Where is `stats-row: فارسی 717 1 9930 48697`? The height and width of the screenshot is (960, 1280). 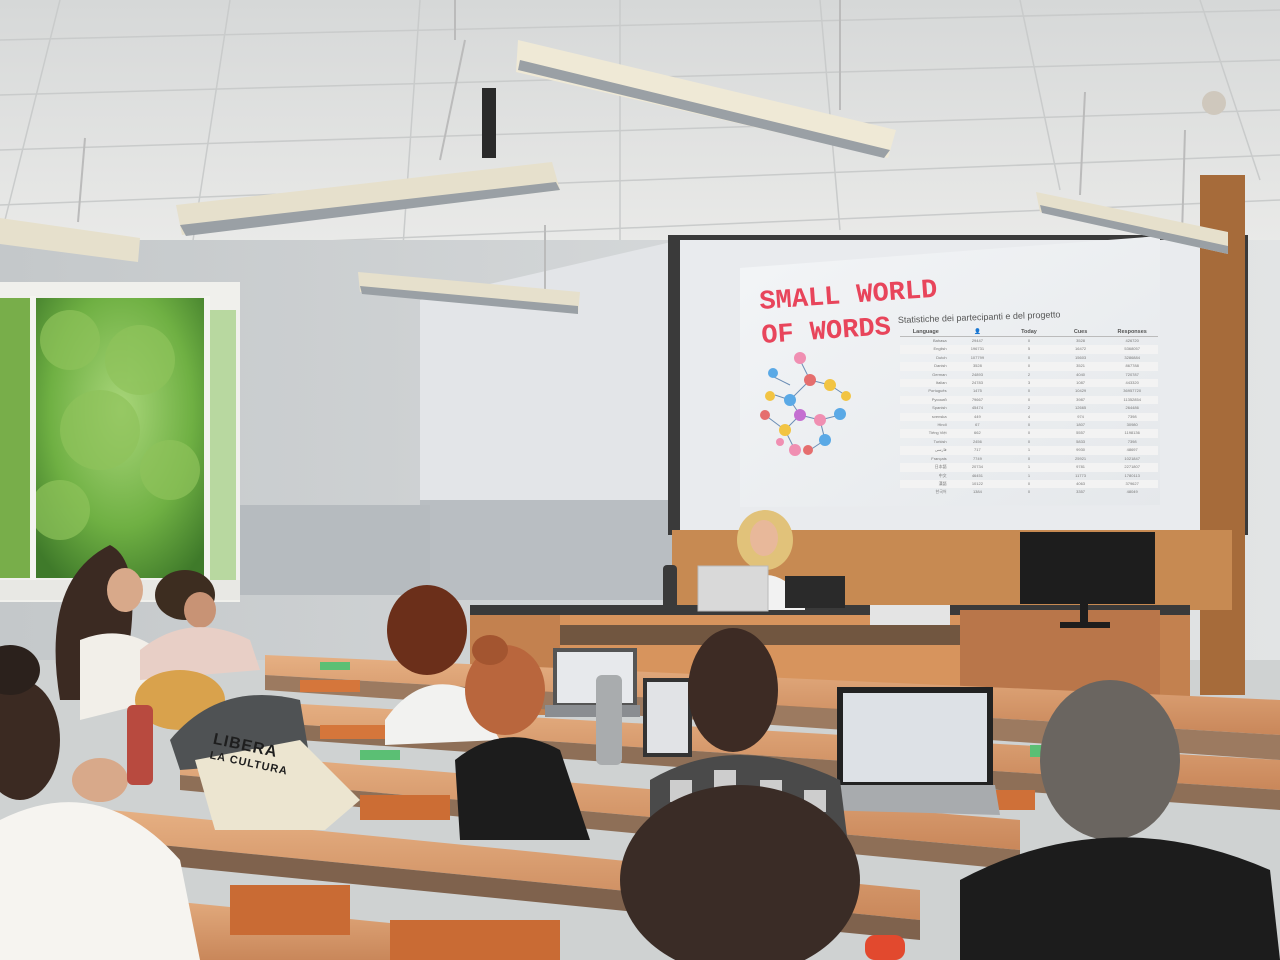 stats-row: فارسی 717 1 9930 48697 is located at coordinates (1029, 450).